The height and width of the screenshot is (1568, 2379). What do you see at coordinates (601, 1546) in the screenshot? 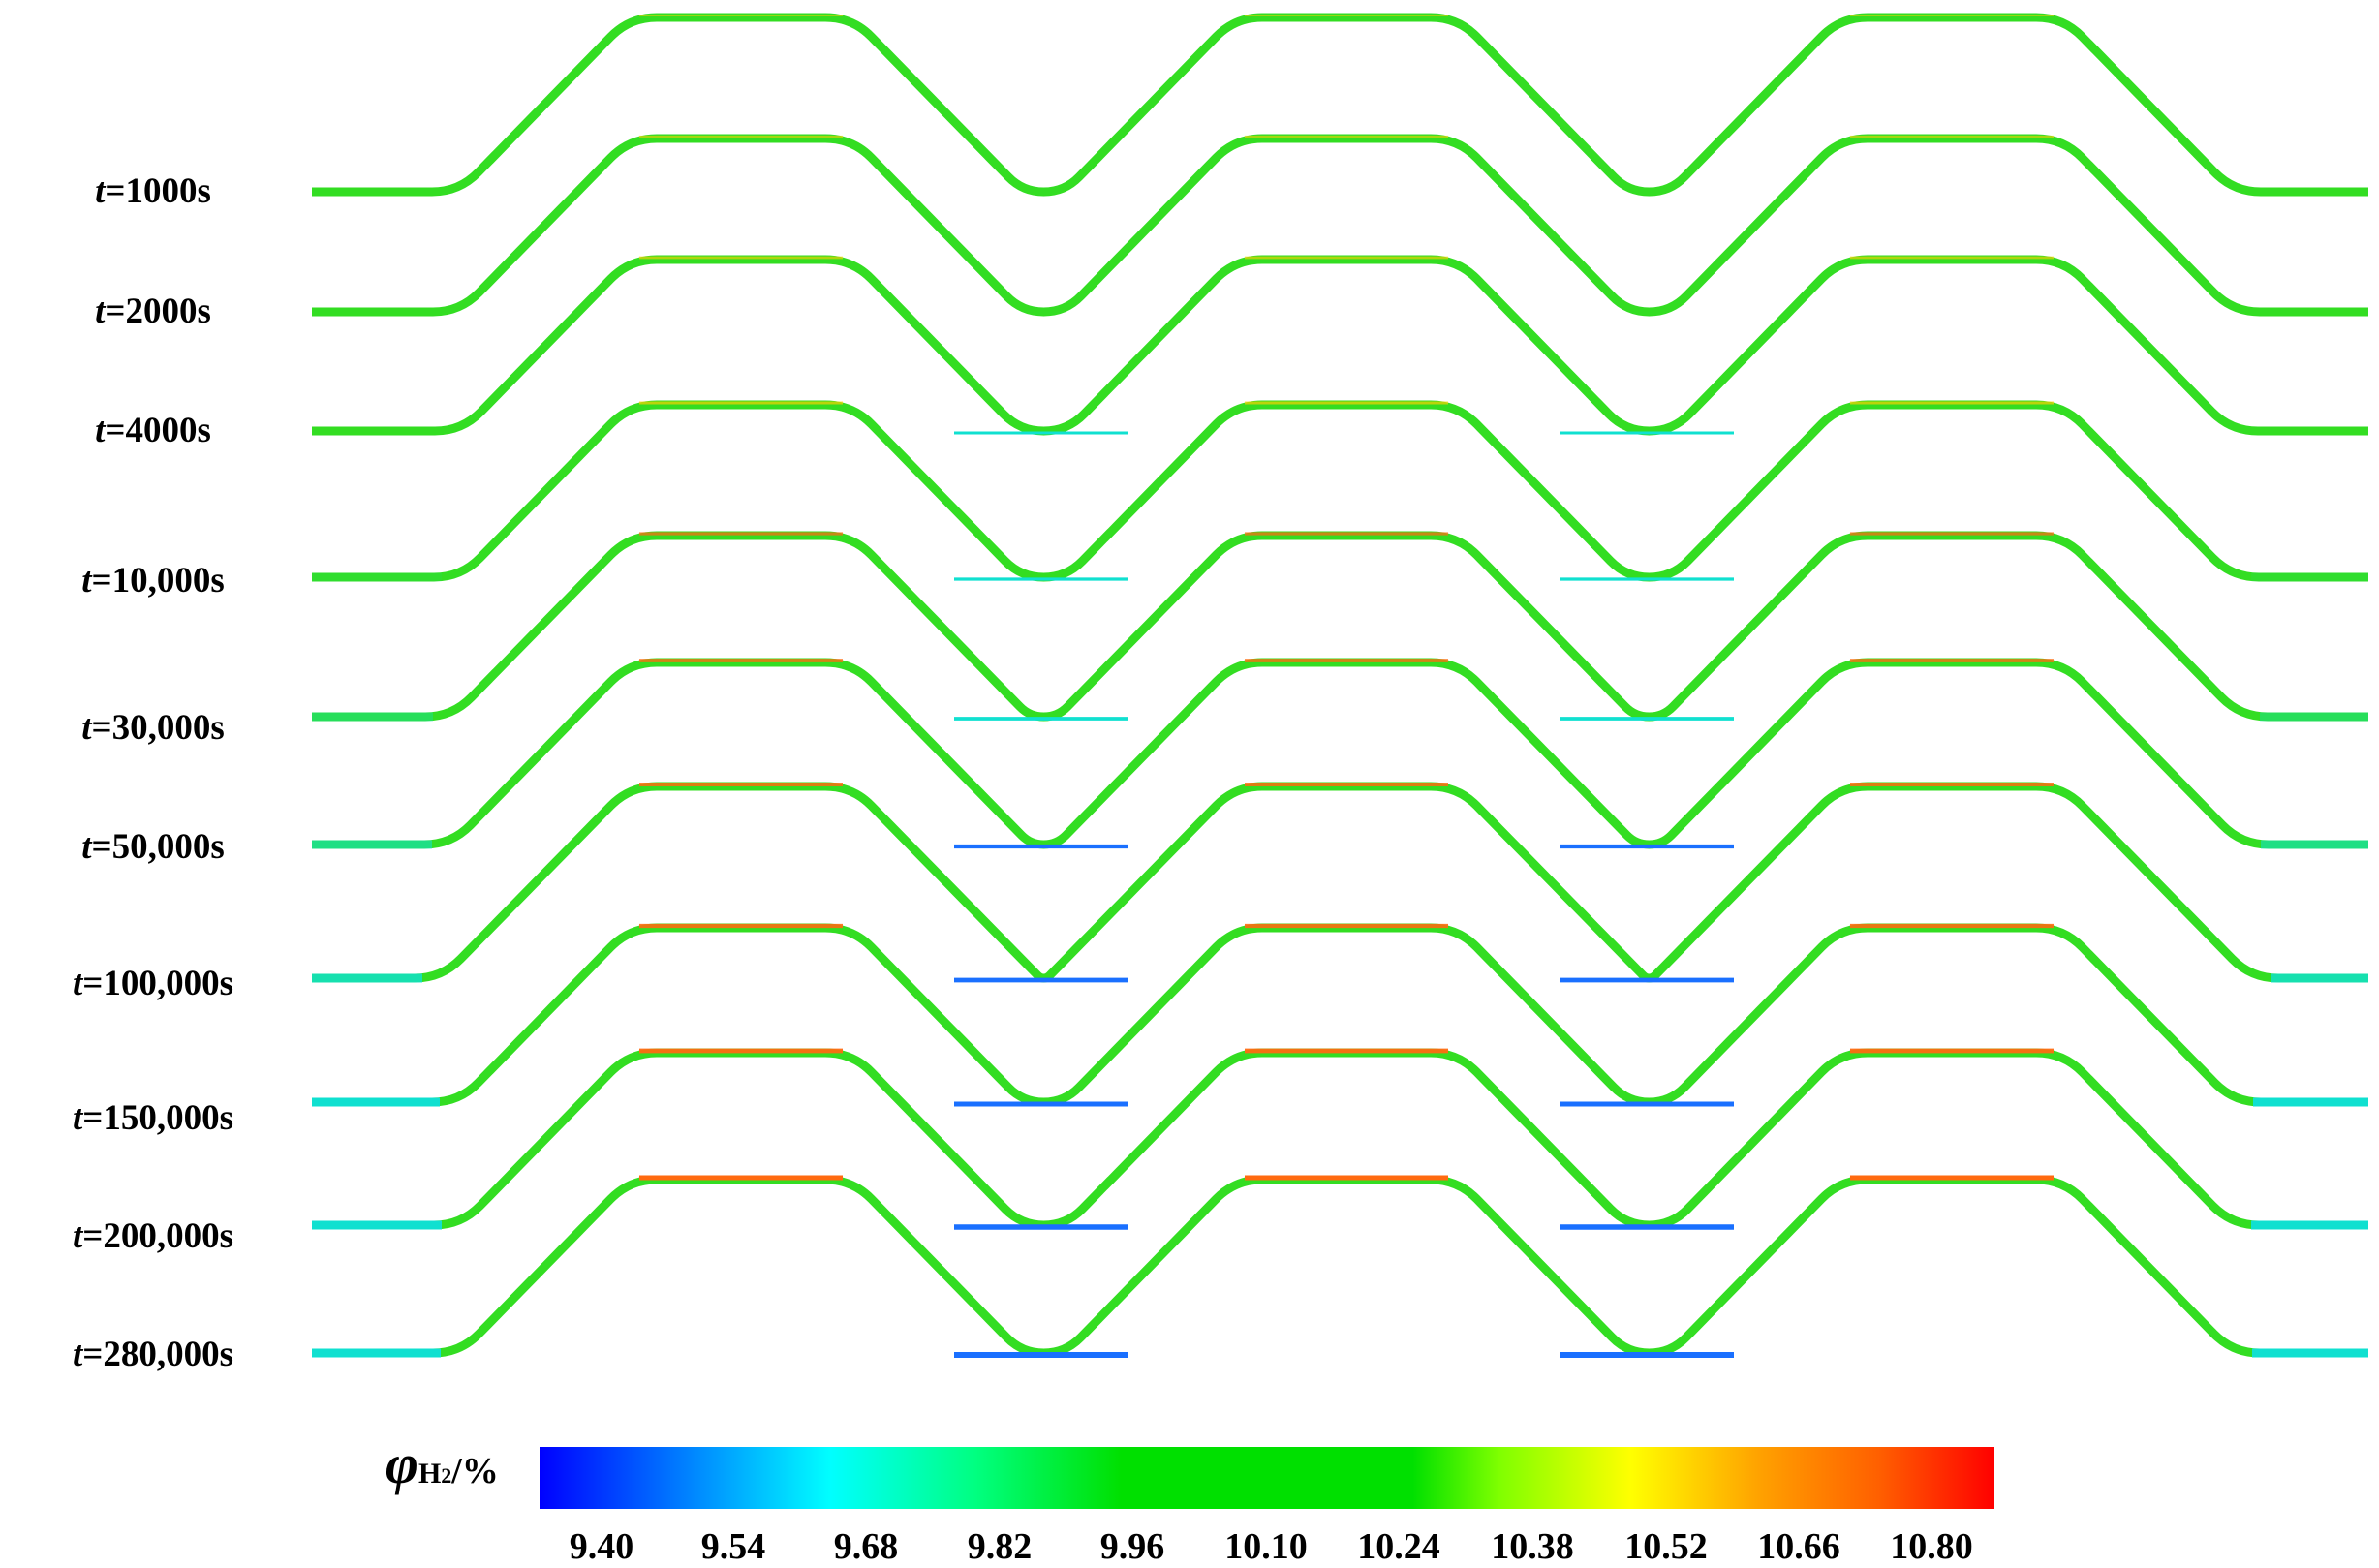
I see `colorbar-tick-label: 9.40` at bounding box center [601, 1546].